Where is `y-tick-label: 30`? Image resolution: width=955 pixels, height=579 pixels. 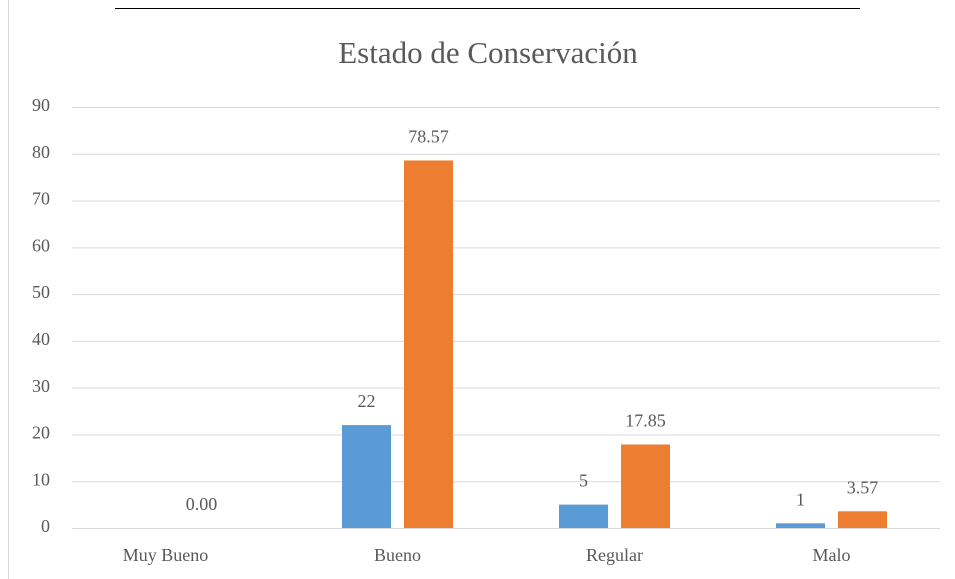 y-tick-label: 30 is located at coordinates (41, 386).